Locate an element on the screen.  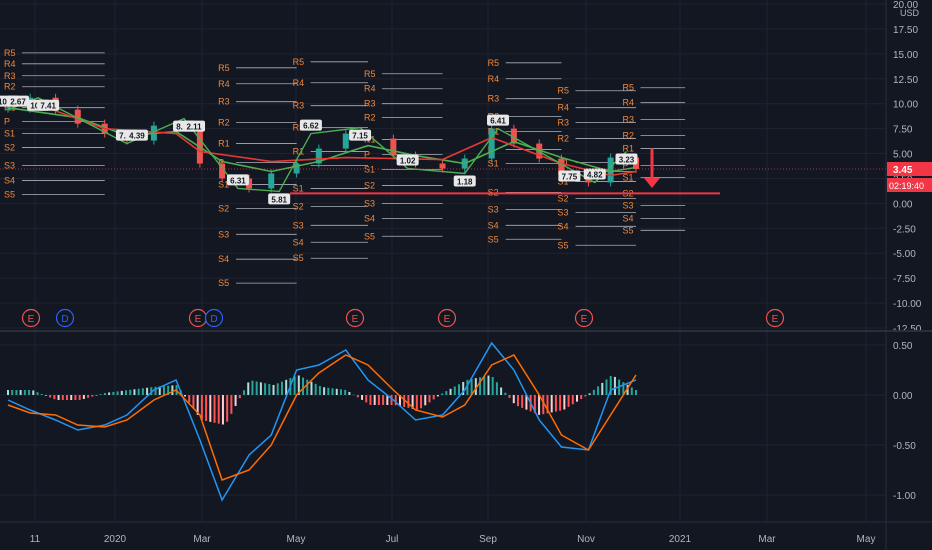
time-axis-label: May is located at coordinates (296, 539).